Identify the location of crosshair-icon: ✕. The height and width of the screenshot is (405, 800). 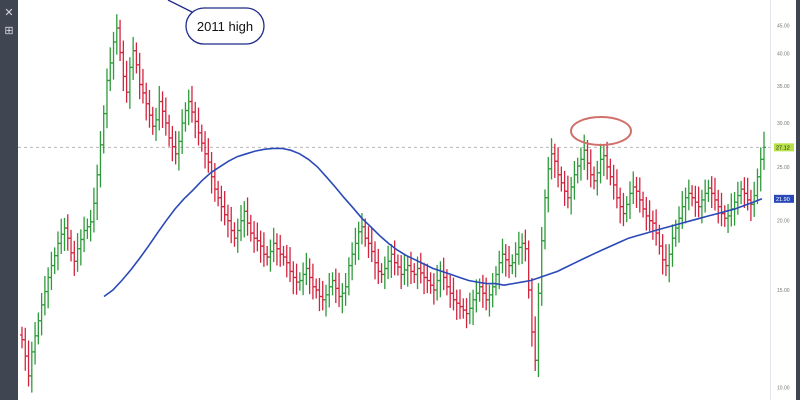
(9, 13).